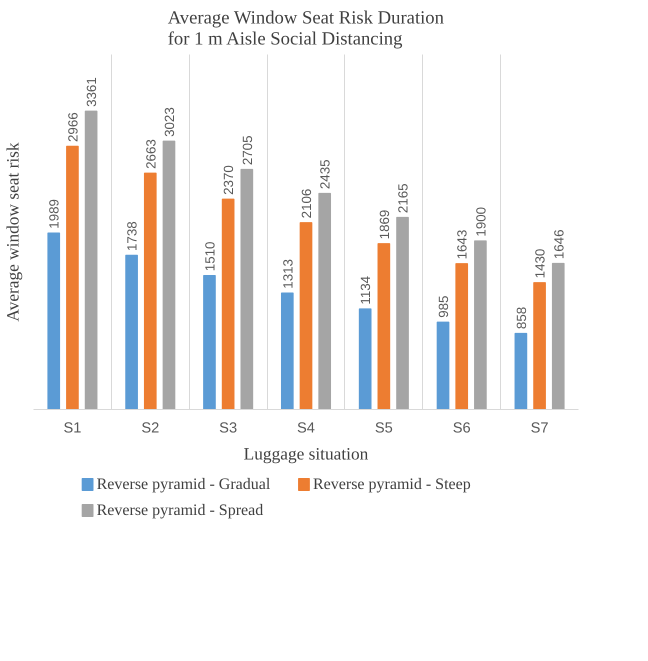 Image resolution: width=648 pixels, height=661 pixels. I want to click on data-label: 1738, so click(132, 236).